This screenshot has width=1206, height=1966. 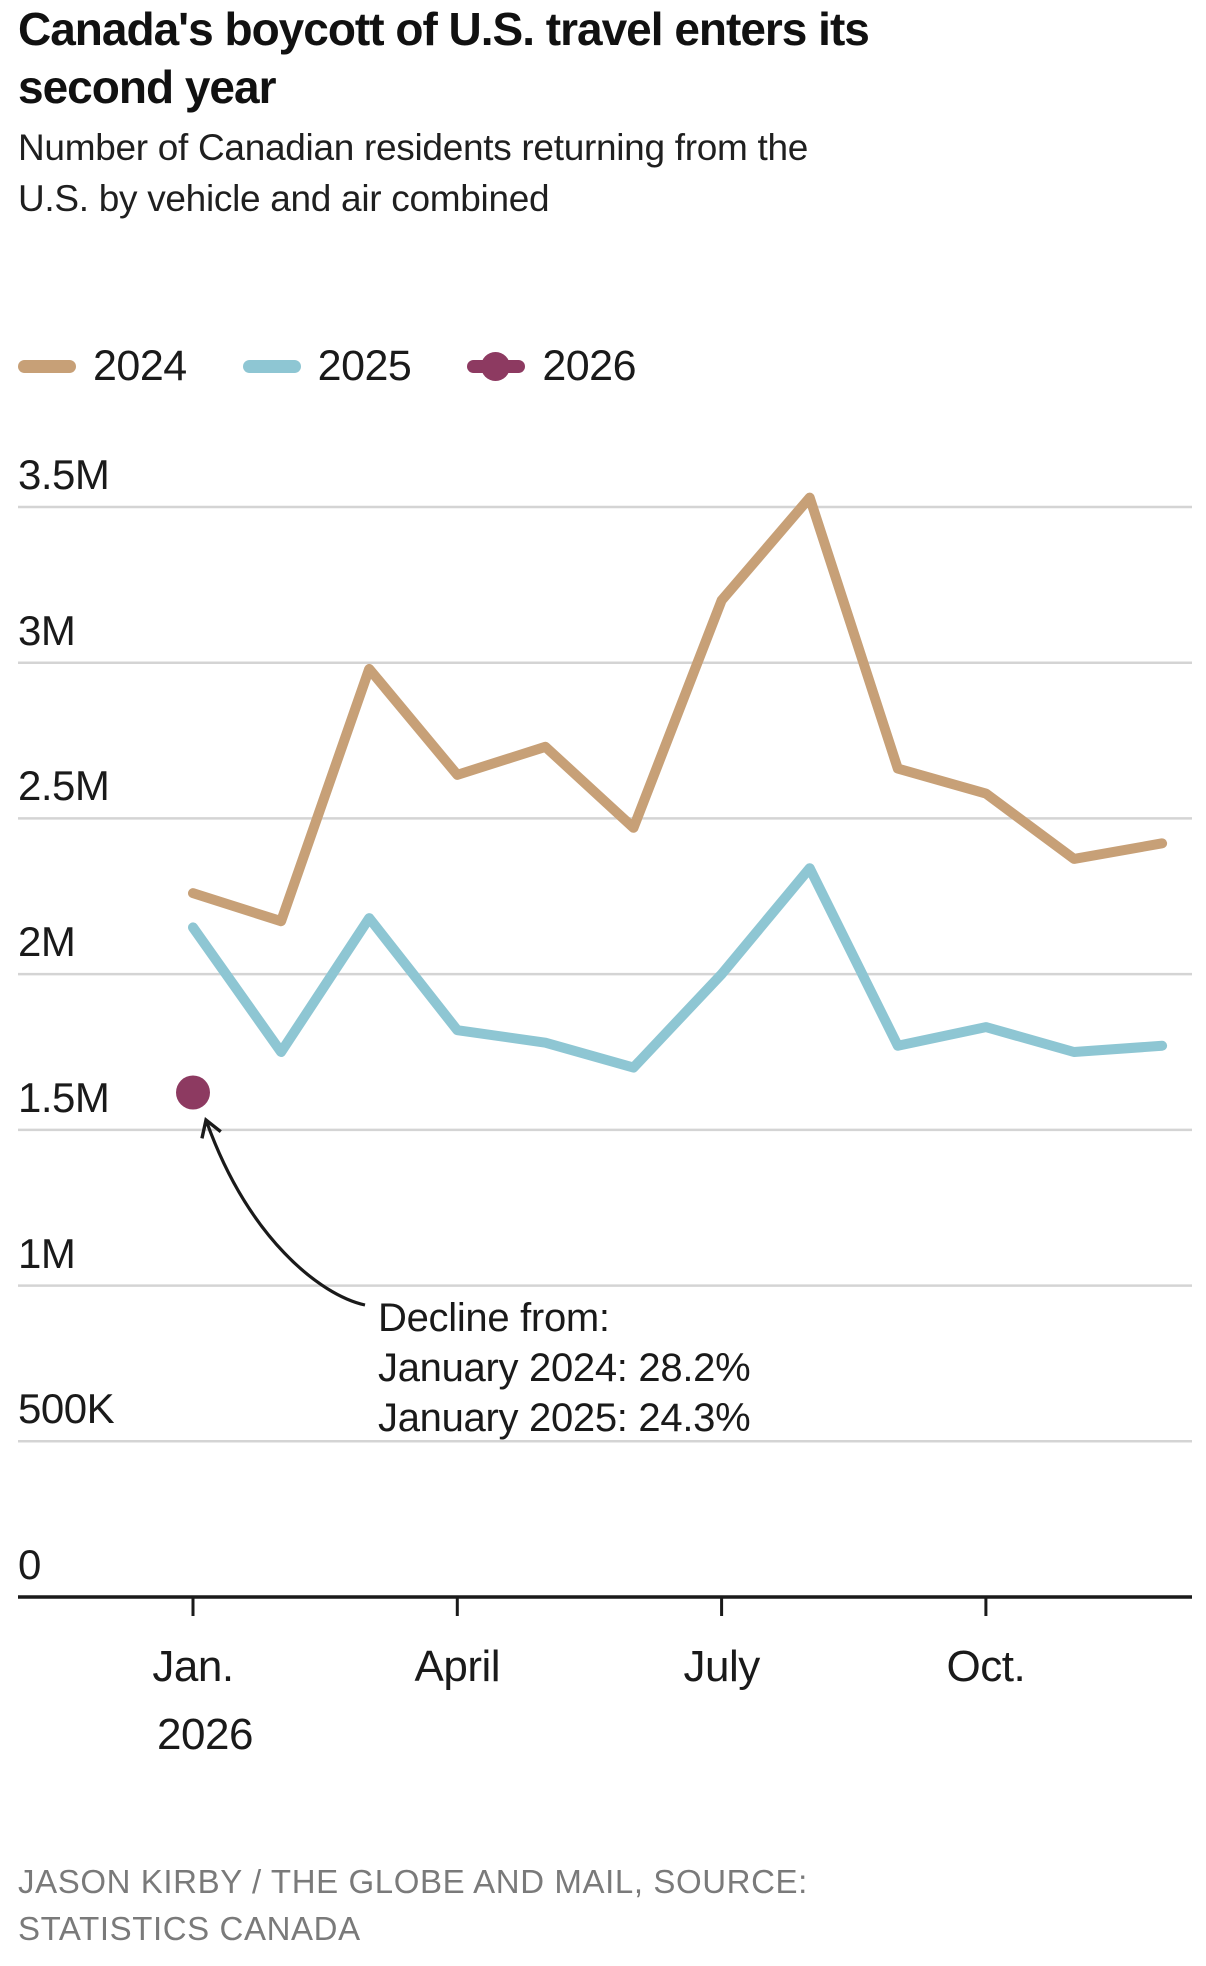 I want to click on legend-item-2025: 2025, so click(x=327, y=366).